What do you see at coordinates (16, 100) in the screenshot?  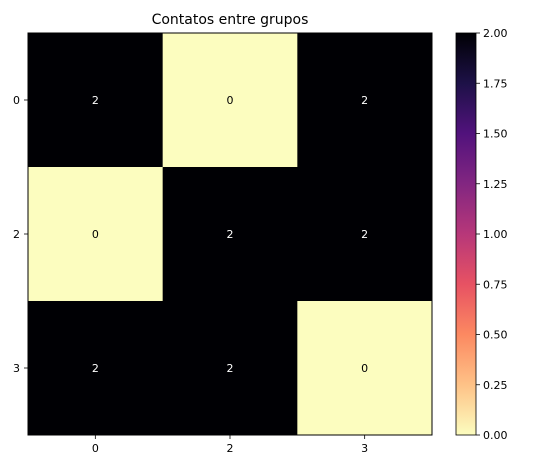 I see `y-tick-label: 0` at bounding box center [16, 100].